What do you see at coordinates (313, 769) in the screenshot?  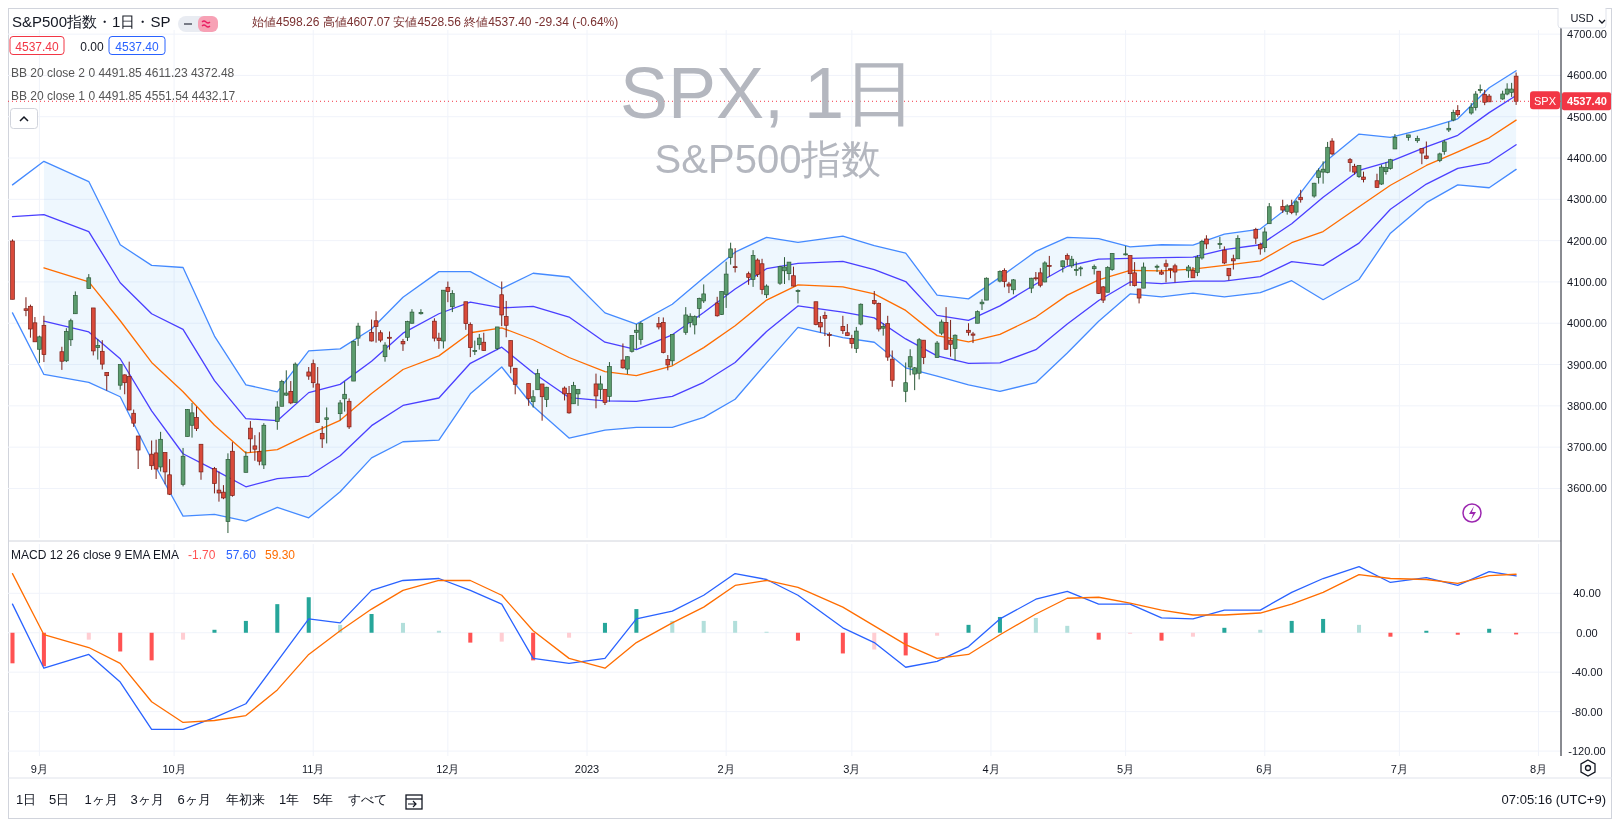 I see `x-tick-label: 11月` at bounding box center [313, 769].